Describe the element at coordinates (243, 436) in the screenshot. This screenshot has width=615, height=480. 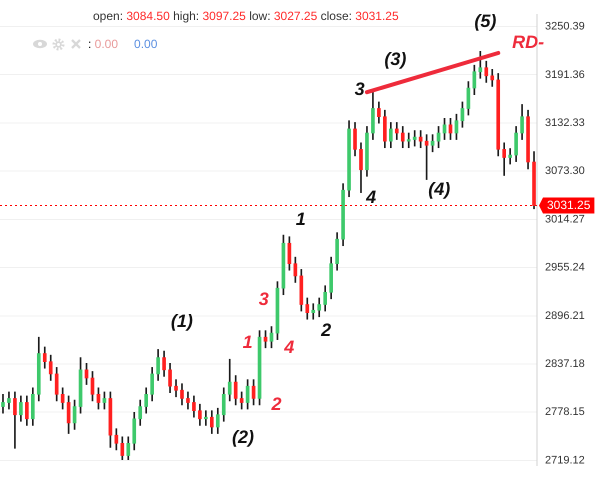
I see `annotation: (2)` at that location.